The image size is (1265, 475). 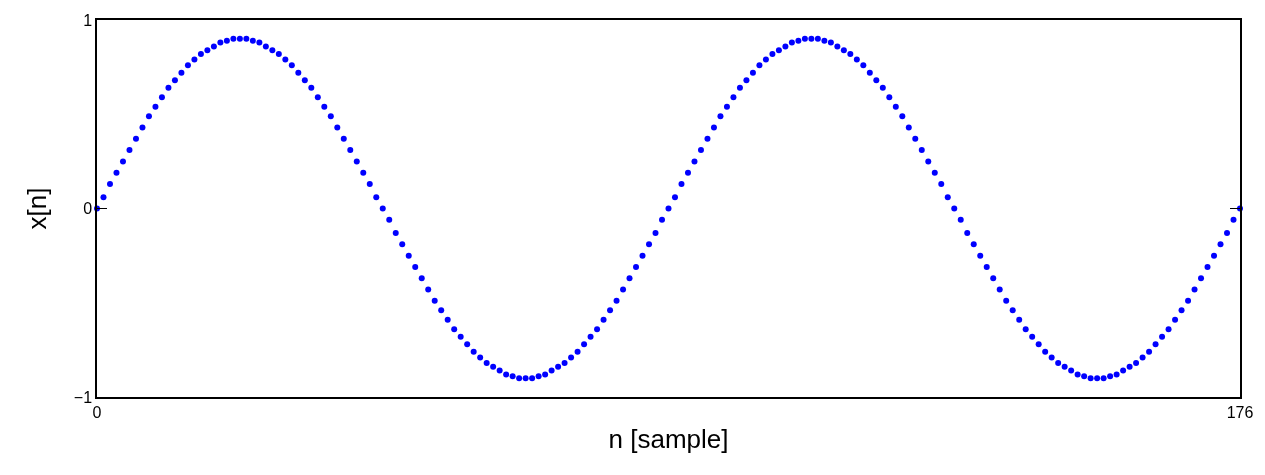 What do you see at coordinates (88, 209) in the screenshot?
I see `y-tick-label: 0` at bounding box center [88, 209].